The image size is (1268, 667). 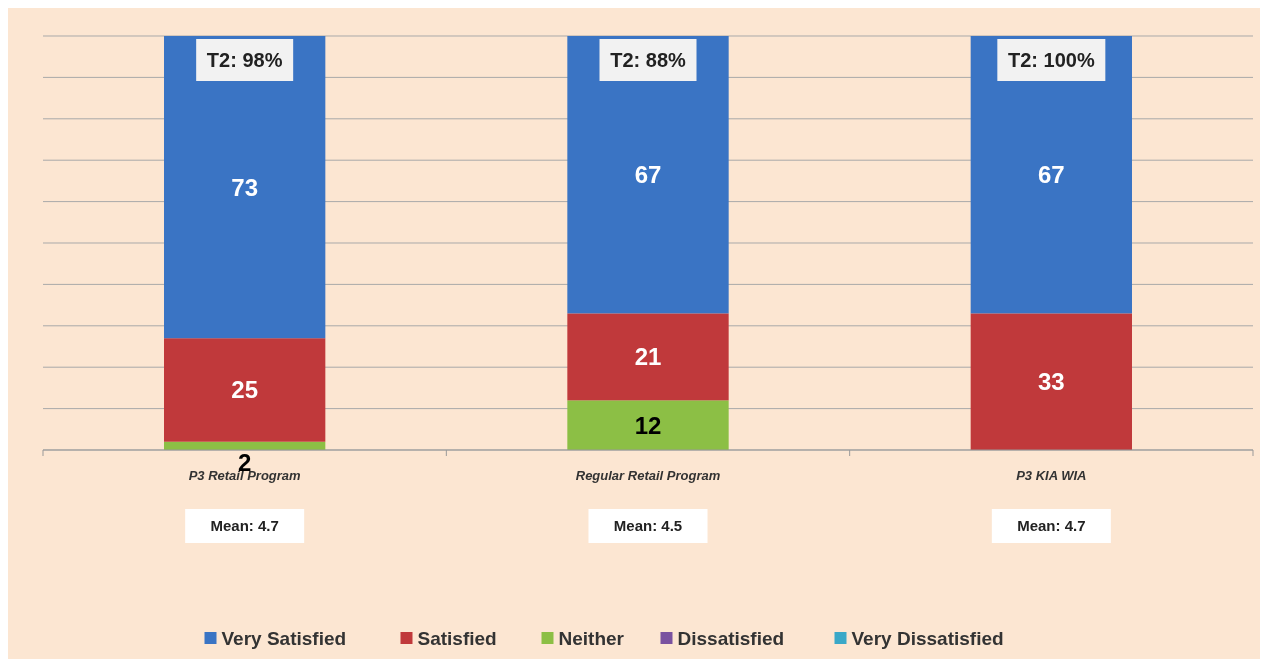 I want to click on data-label: 73, so click(x=245, y=187).